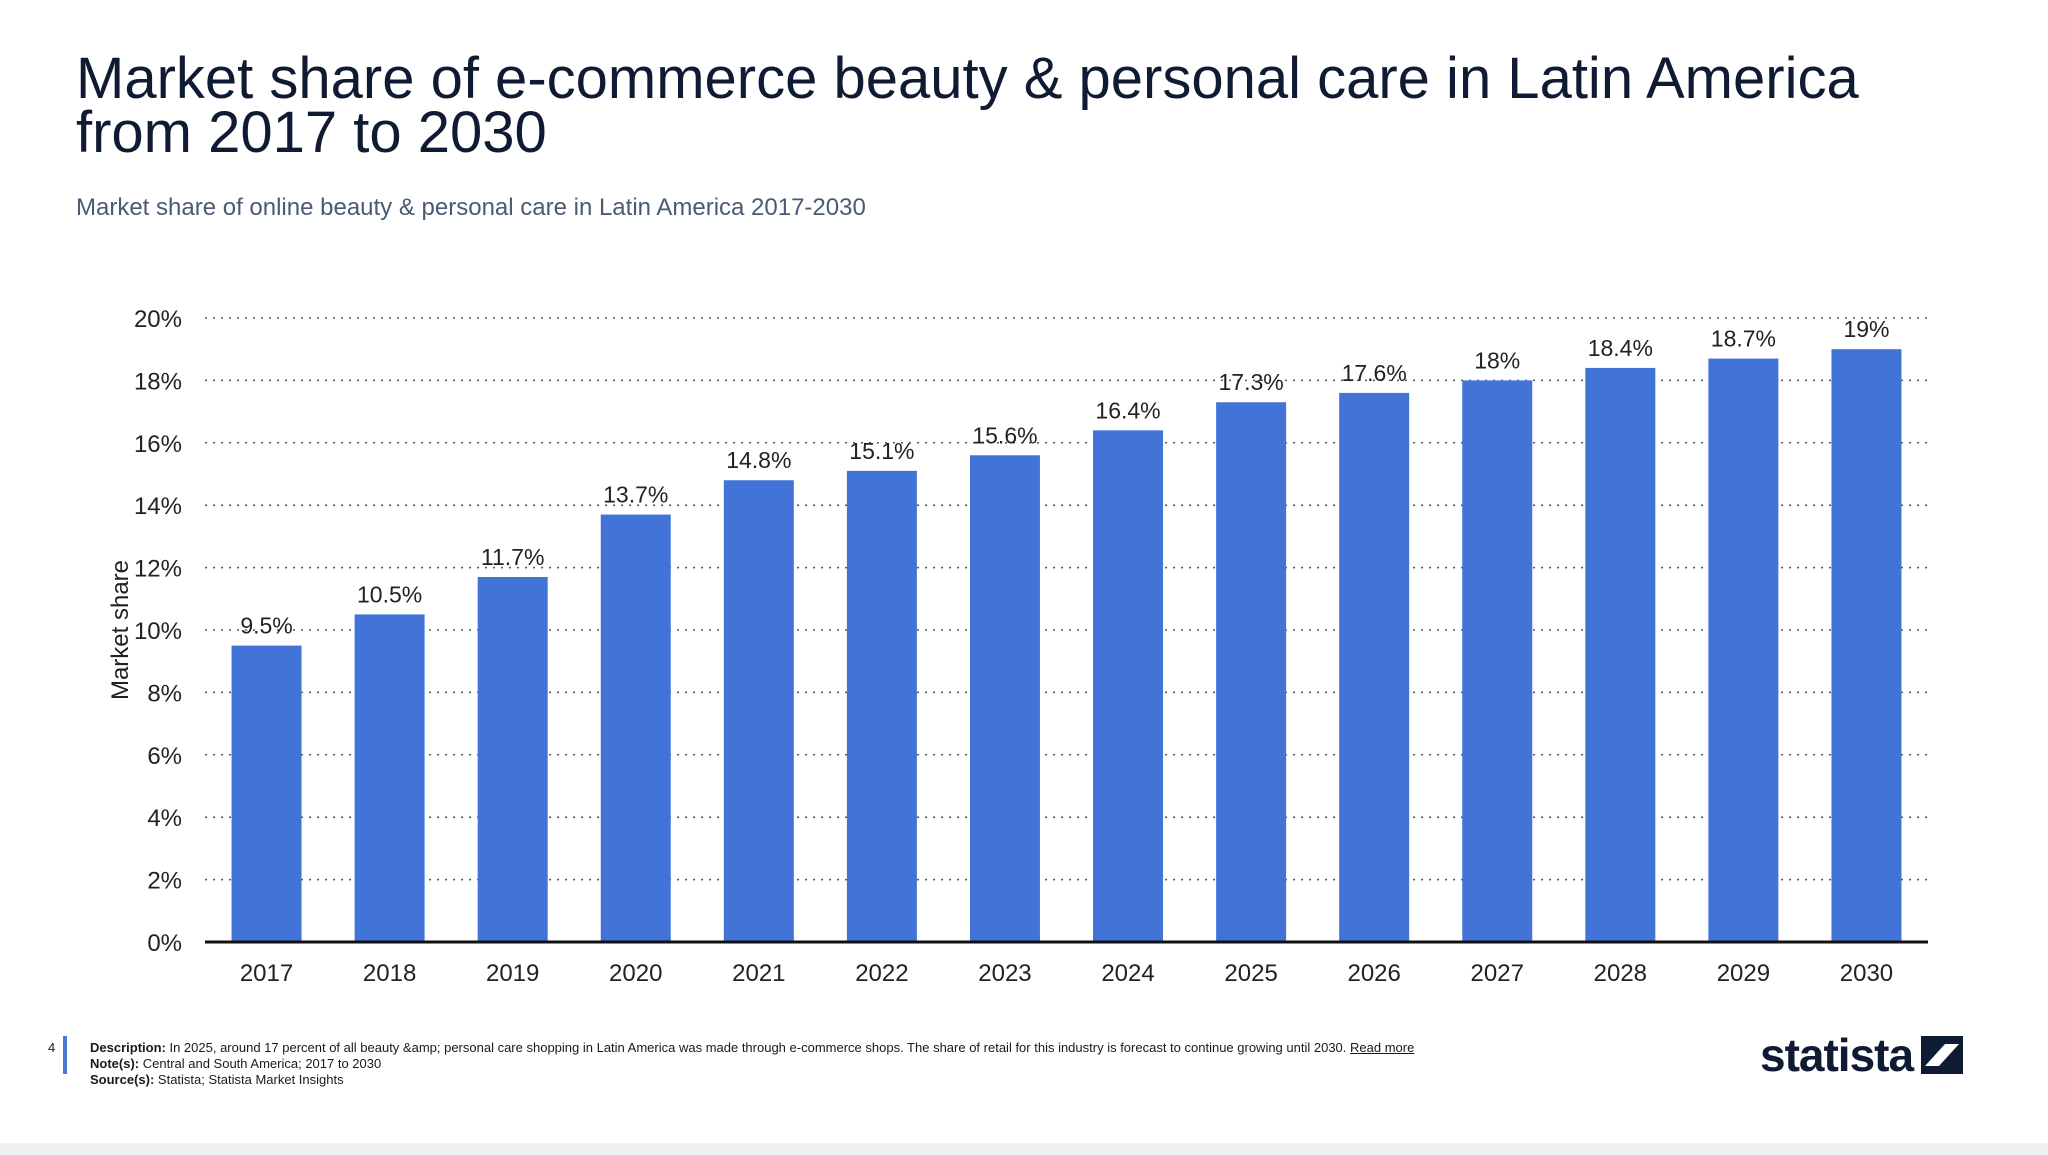 Image resolution: width=2048 pixels, height=1155 pixels. I want to click on data-label: 19%, so click(1866, 329).